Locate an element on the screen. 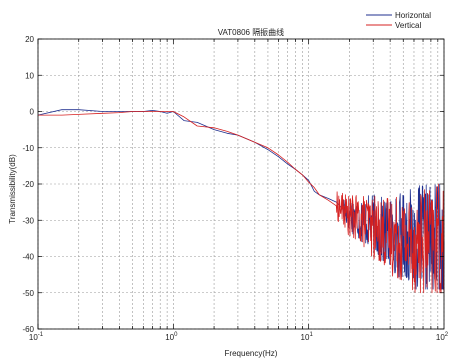 This screenshot has height=360, width=451. x-tick-exponent: 2 is located at coordinates (447, 335).